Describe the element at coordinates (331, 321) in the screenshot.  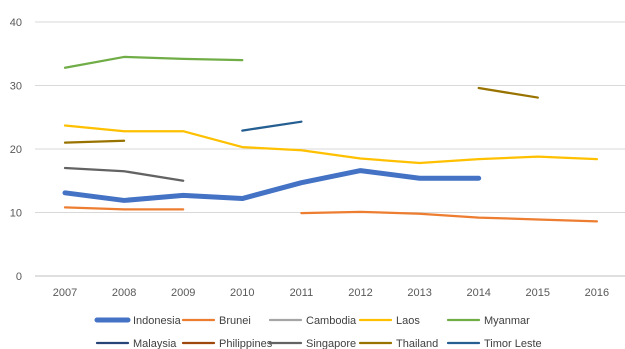
I see `legend-label: Cambodia` at that location.